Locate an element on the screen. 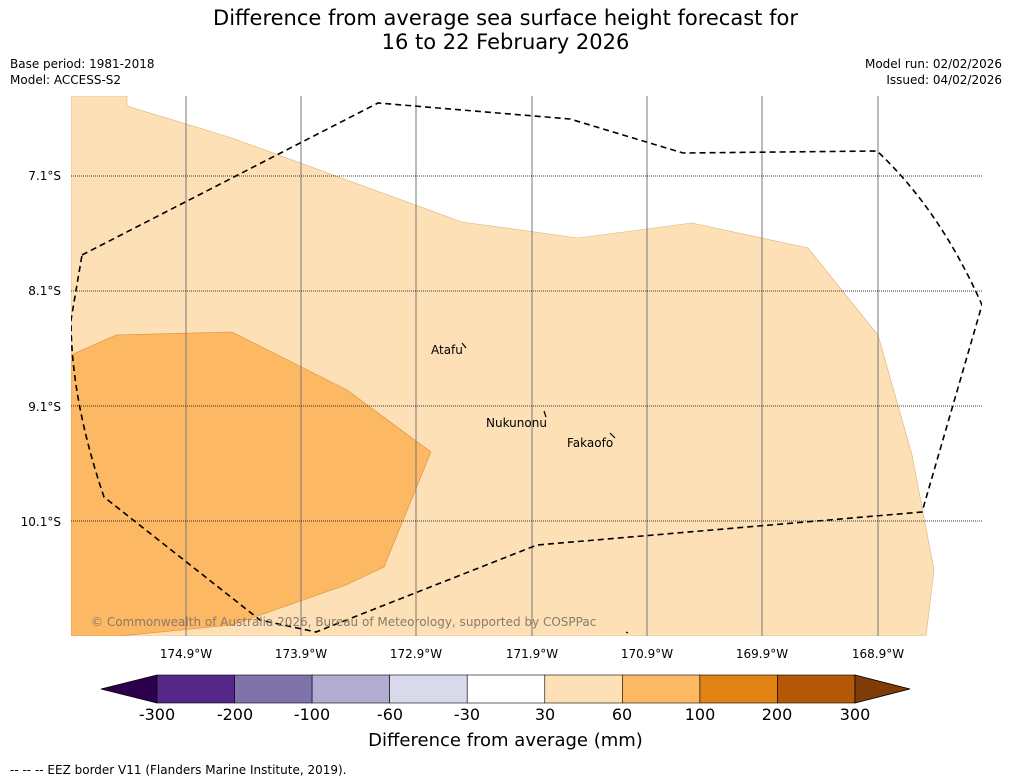 This screenshot has height=781, width=1011. model-name: Model: ACCESS-S2 is located at coordinates (66, 80).